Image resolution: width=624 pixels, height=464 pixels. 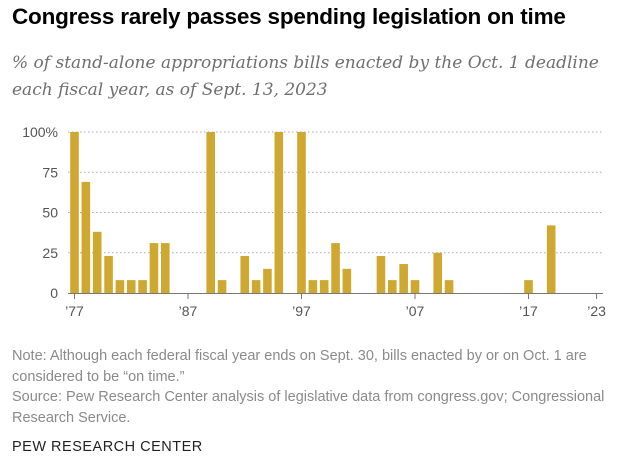 I want to click on x-tick-label: ’23, so click(x=596, y=311).